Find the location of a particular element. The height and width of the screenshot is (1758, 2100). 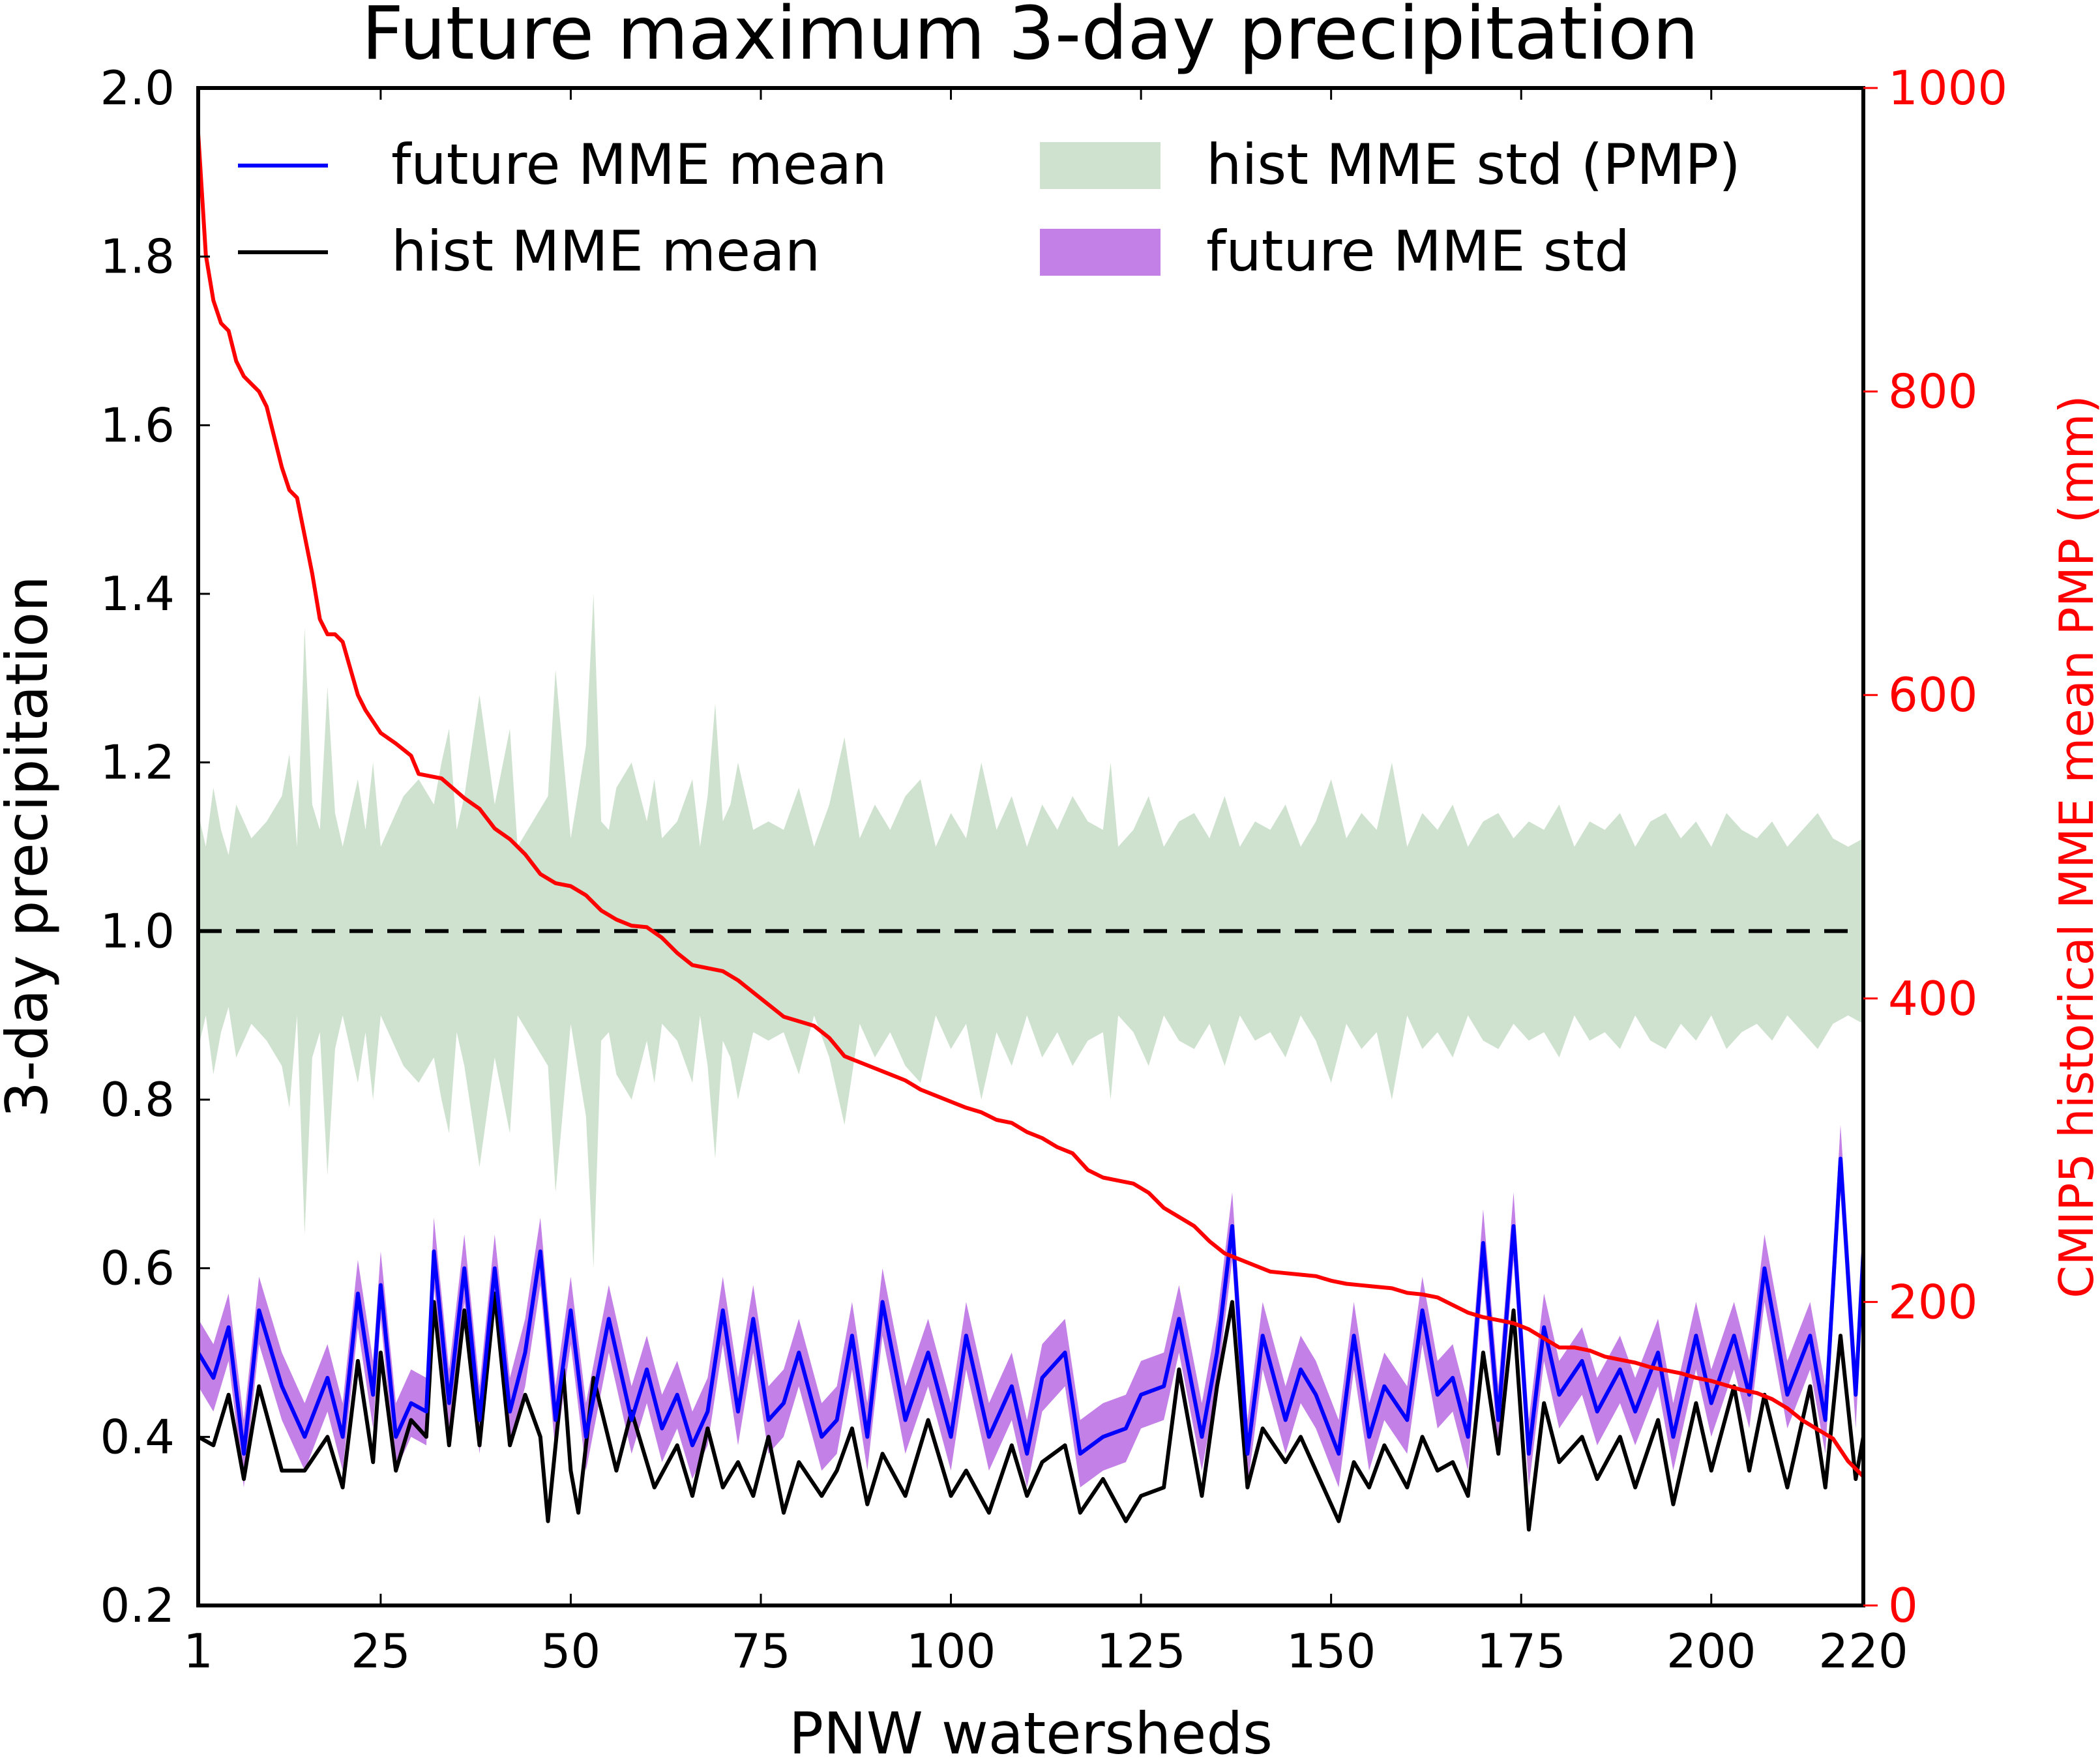

y-tick-label: 0.8 is located at coordinates (137, 1099).